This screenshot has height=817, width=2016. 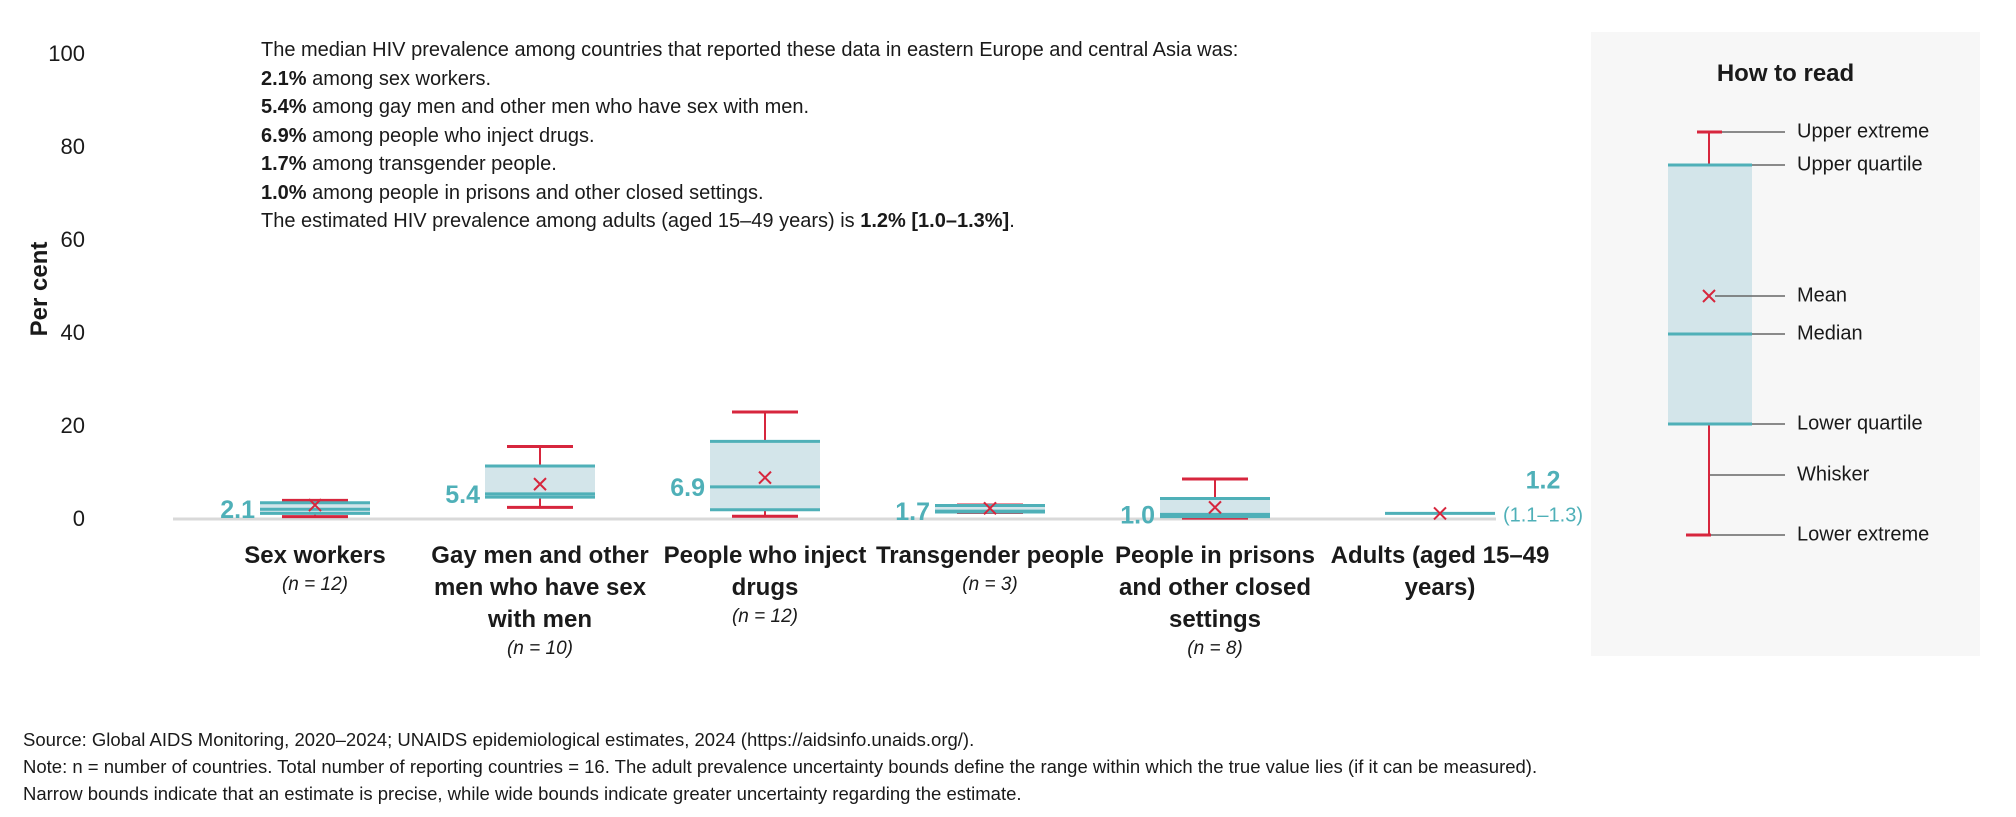 What do you see at coordinates (912, 512) in the screenshot?
I see `median-value-label: 1.7` at bounding box center [912, 512].